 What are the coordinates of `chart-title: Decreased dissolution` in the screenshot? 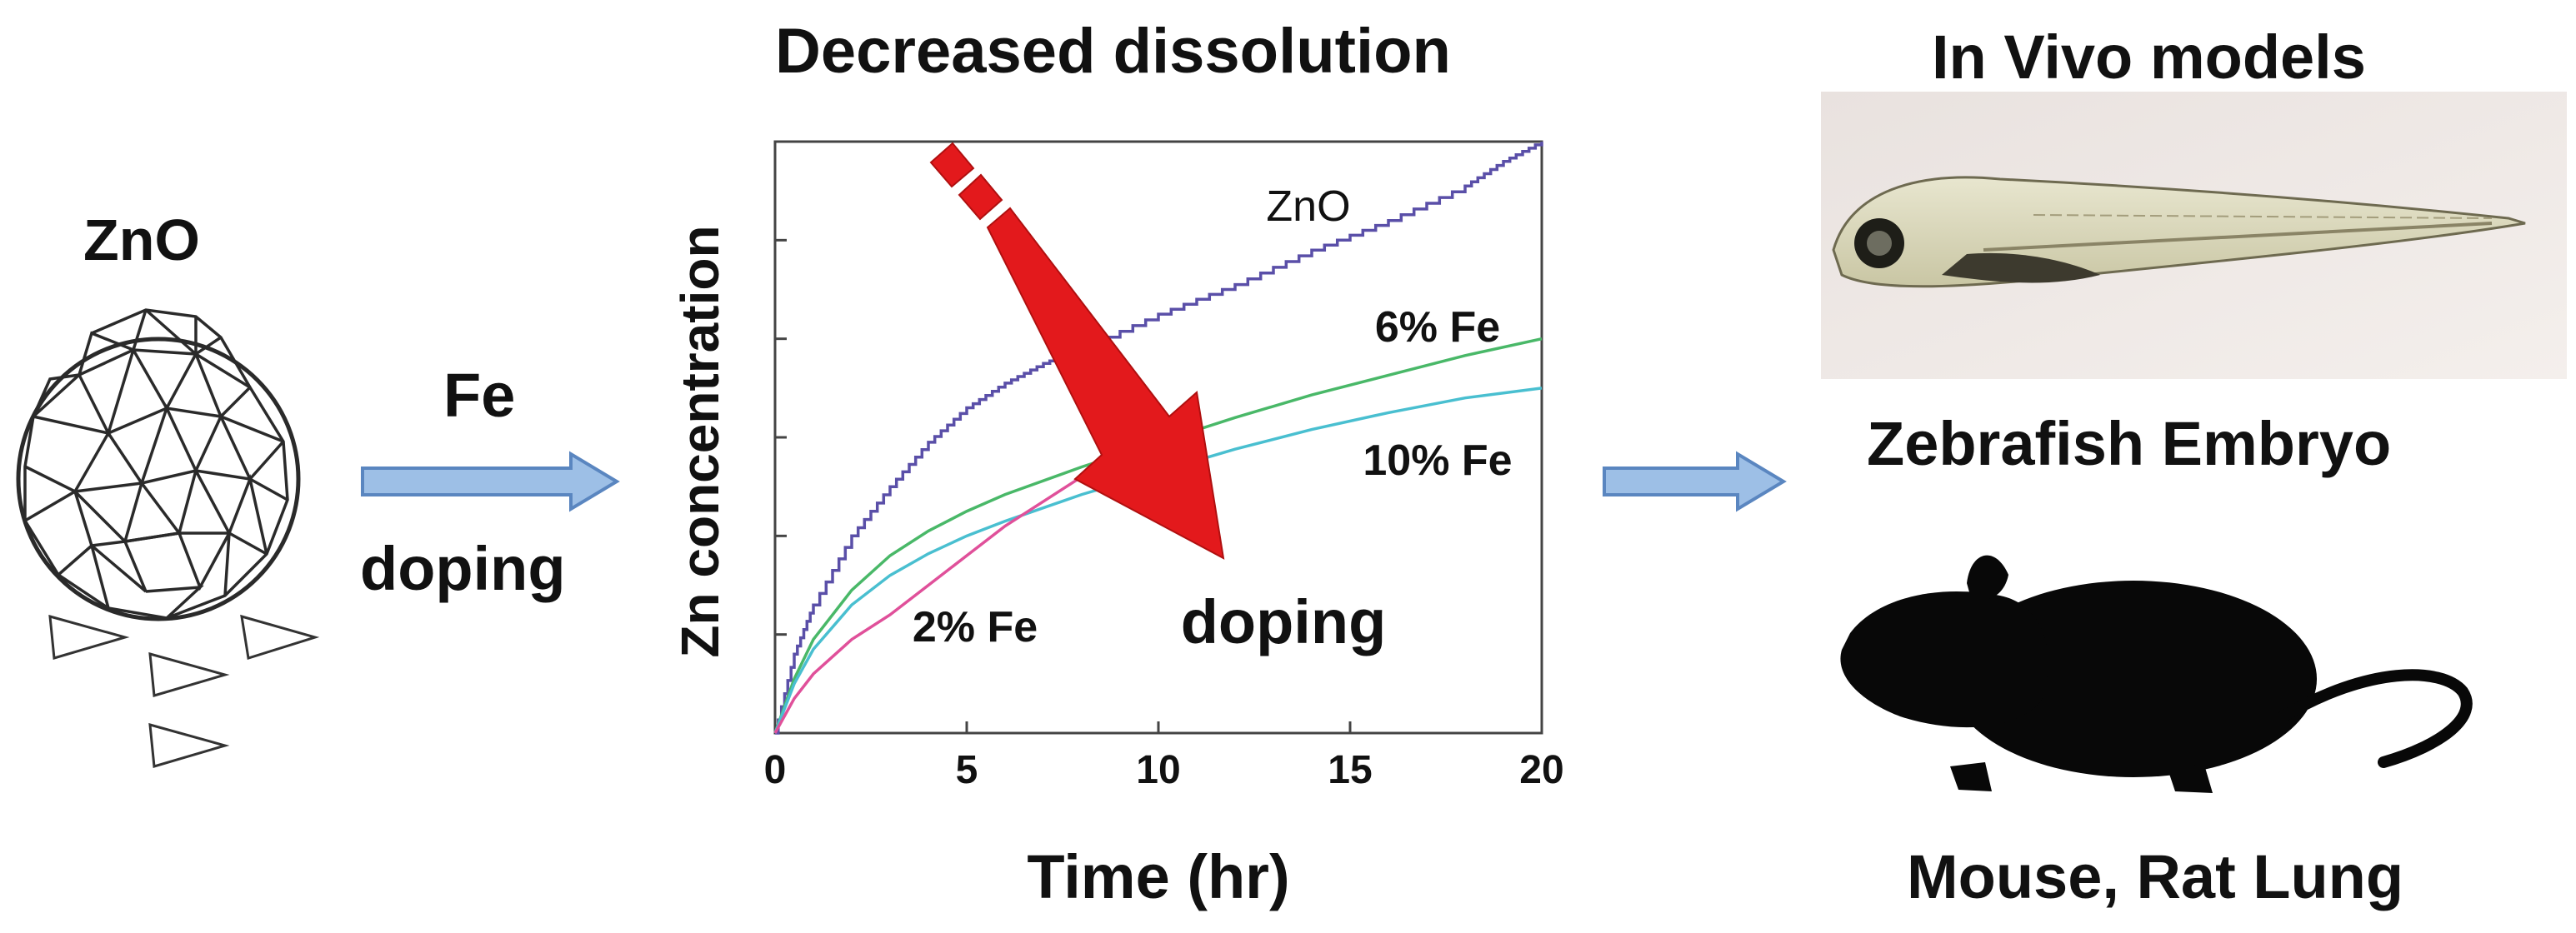 It's located at (1113, 52).